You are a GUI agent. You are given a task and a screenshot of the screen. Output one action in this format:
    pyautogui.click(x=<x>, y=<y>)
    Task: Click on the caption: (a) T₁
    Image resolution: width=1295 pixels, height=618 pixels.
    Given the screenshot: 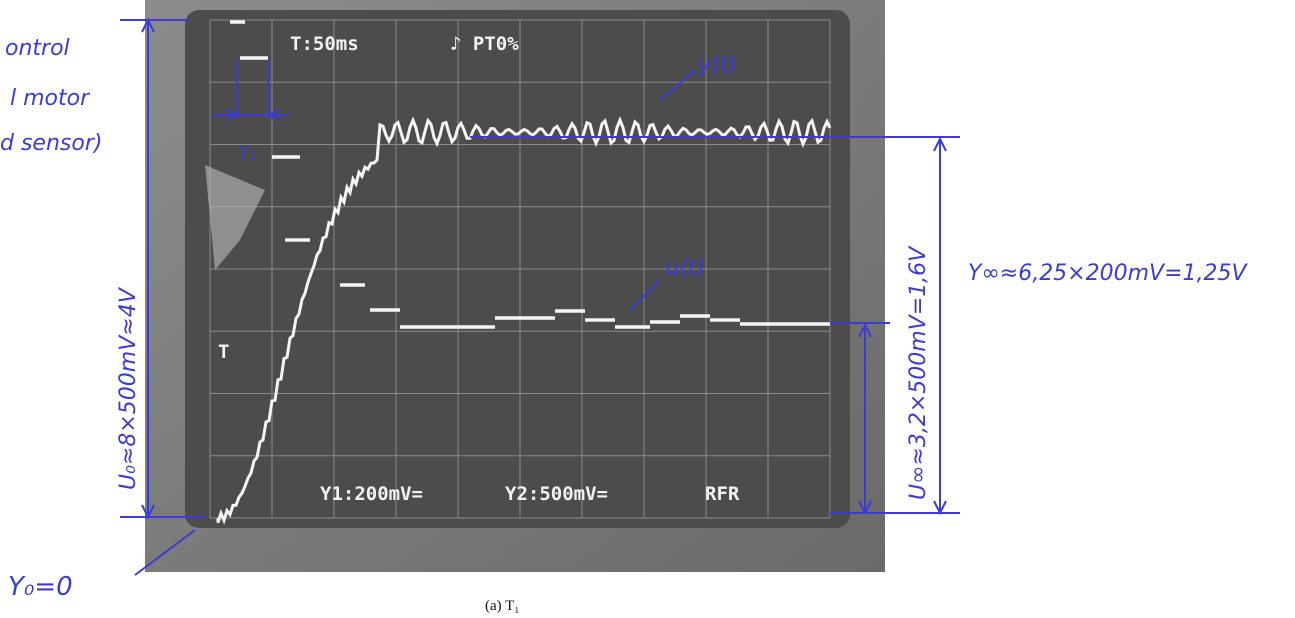 What is the action you would take?
    pyautogui.click(x=502, y=606)
    